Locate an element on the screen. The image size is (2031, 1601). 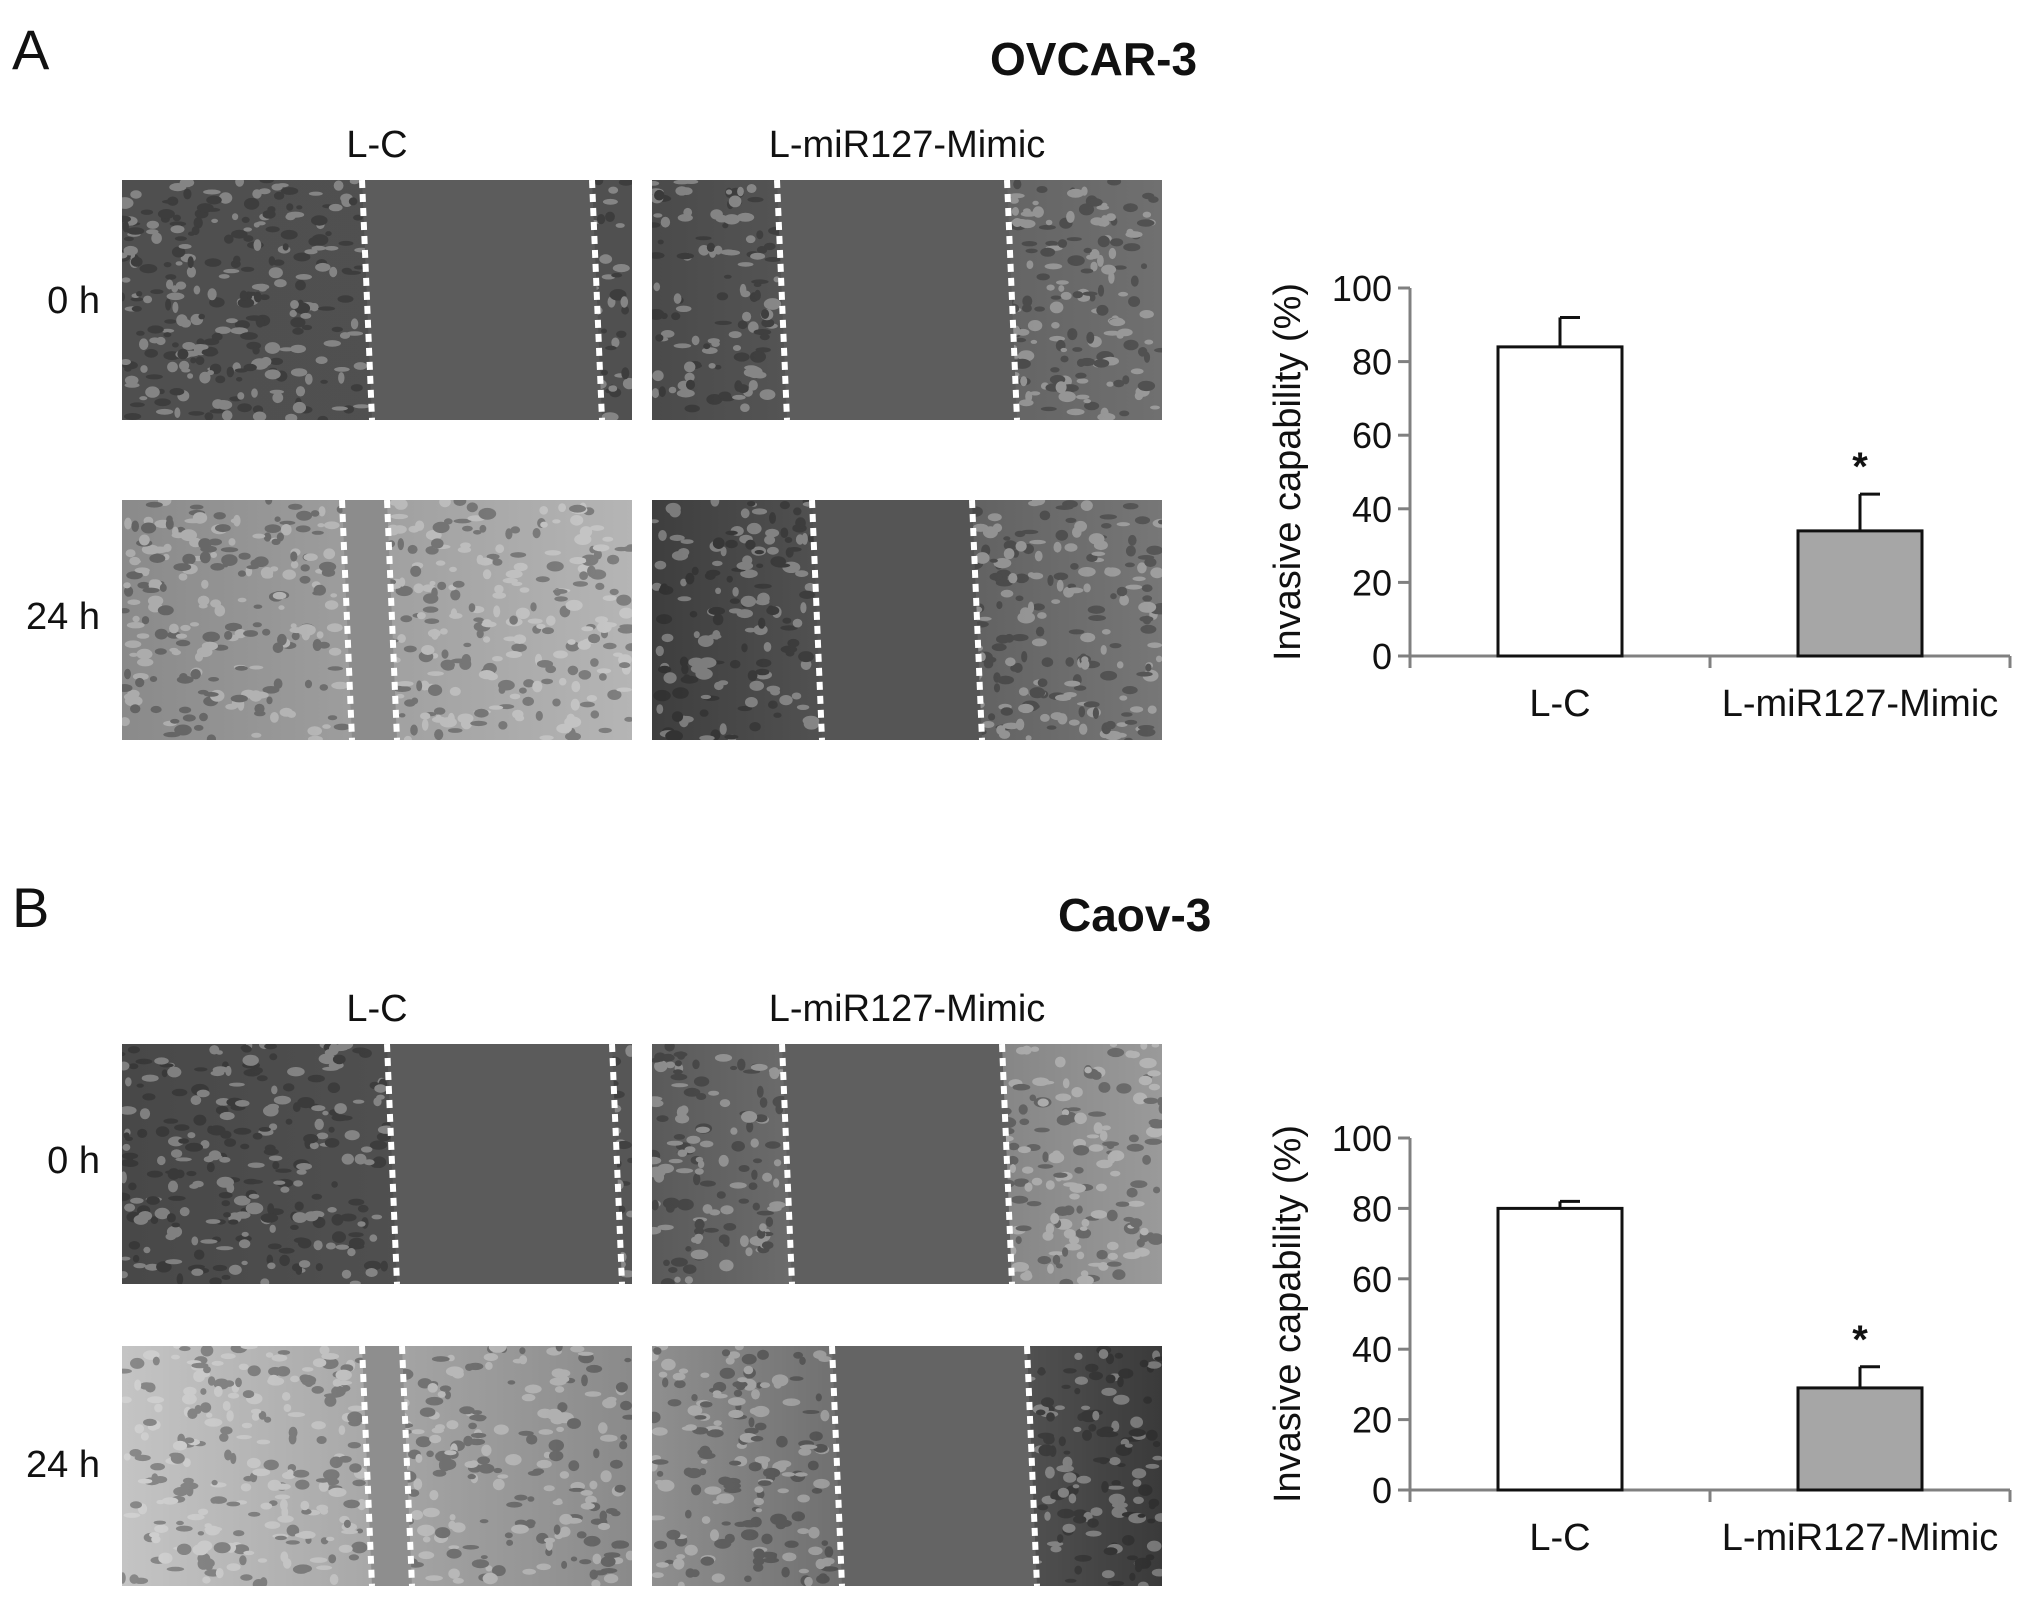
panel-a-row-label-0h: 0 h is located at coordinates (73, 301).